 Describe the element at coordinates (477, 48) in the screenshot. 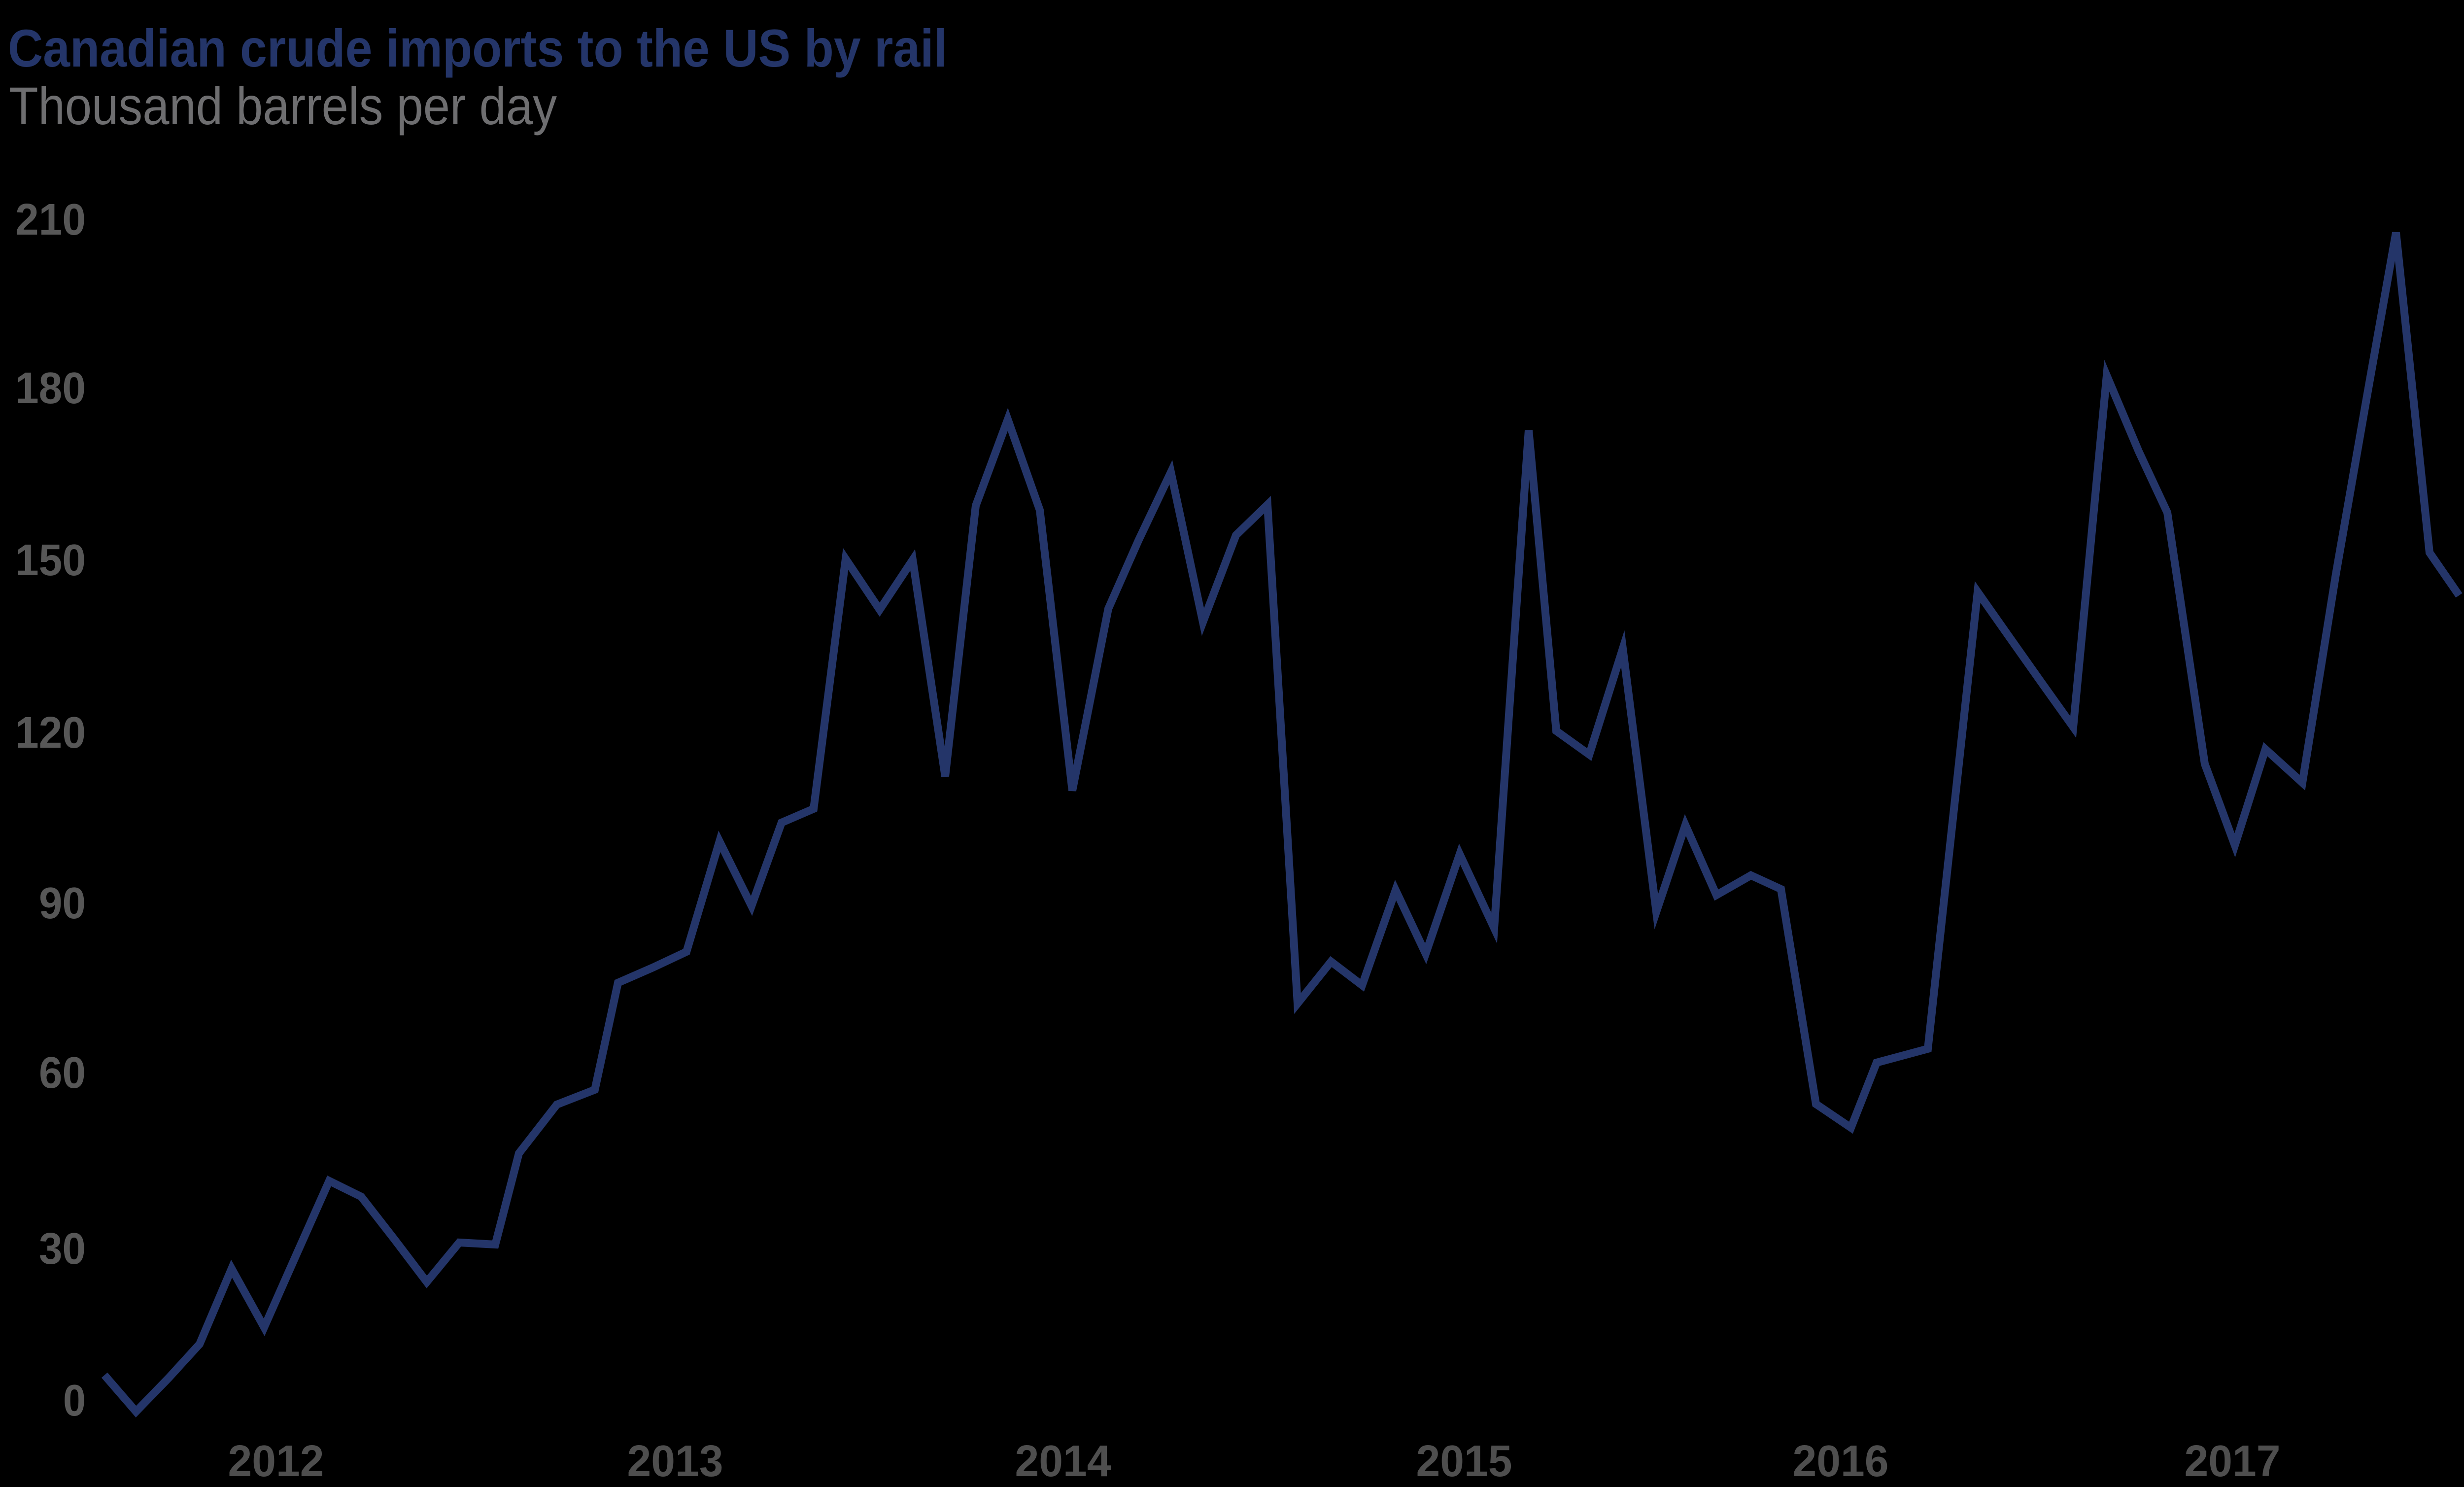

I see `svg-text:Canadian crude imports to the: Canadian crude imports to the US by rail` at that location.